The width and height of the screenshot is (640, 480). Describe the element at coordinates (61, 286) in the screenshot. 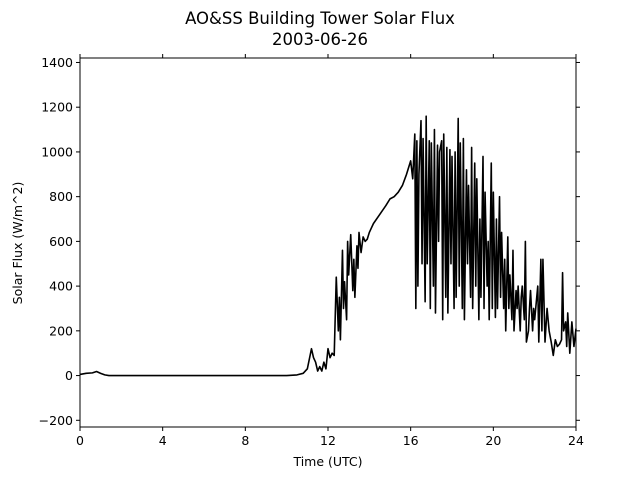

I see `y-tick-label: 400` at that location.